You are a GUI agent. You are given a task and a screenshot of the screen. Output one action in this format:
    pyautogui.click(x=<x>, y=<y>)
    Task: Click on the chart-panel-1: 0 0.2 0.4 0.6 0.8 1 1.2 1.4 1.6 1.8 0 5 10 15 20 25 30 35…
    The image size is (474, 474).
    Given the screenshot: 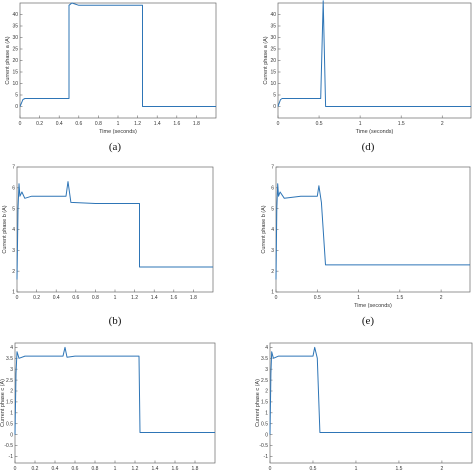 What is the action you would take?
    pyautogui.click(x=111, y=68)
    